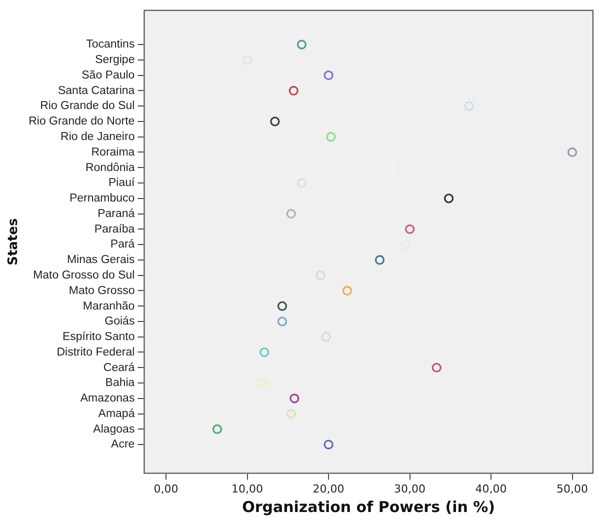 The image size is (599, 523). Describe the element at coordinates (122, 183) in the screenshot. I see `y-tick-label: Piauí` at that location.